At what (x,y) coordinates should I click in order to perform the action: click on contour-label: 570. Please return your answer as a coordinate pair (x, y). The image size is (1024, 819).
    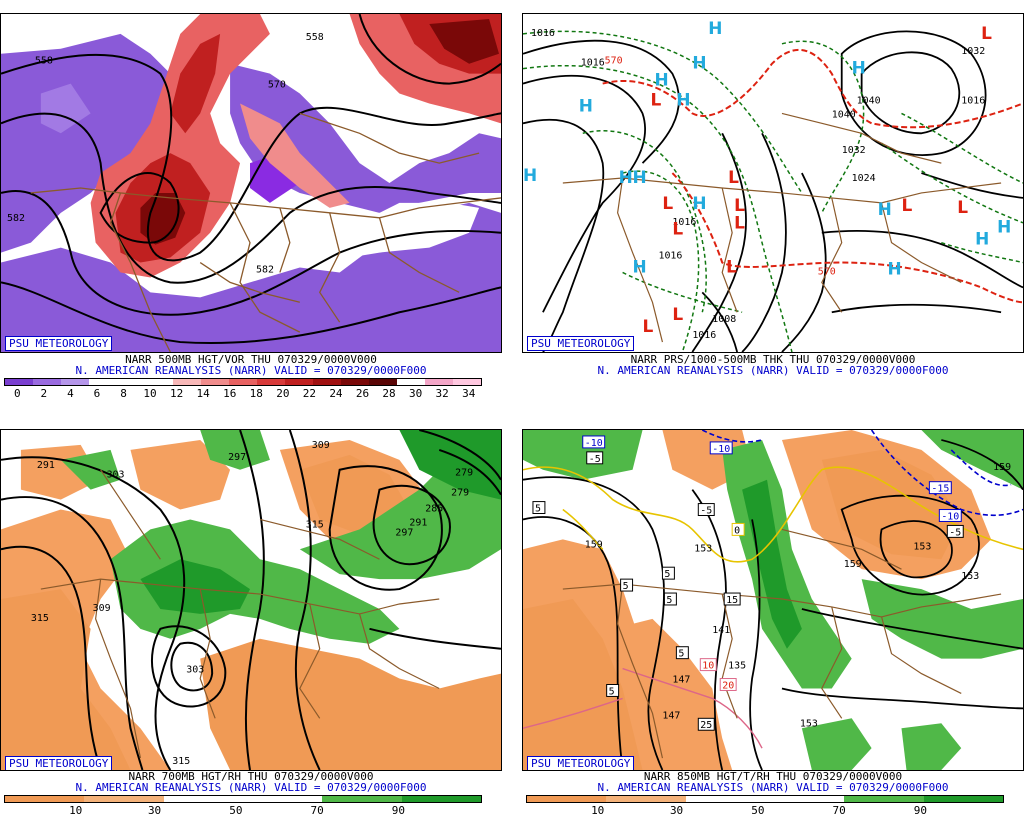
    Looking at the image, I should click on (277, 85).